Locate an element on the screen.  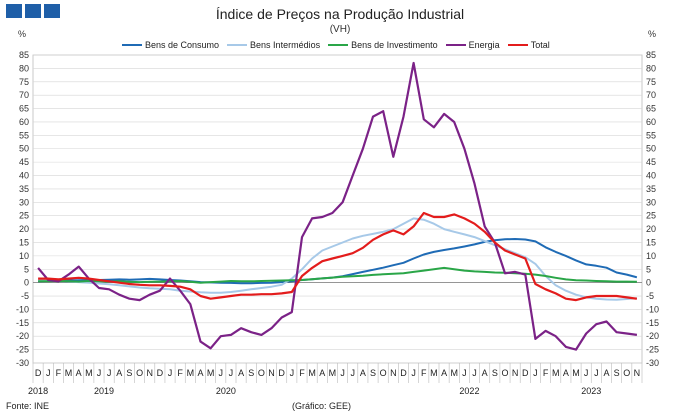
y-tick-label-right: 25 is located at coordinates (651, 216).